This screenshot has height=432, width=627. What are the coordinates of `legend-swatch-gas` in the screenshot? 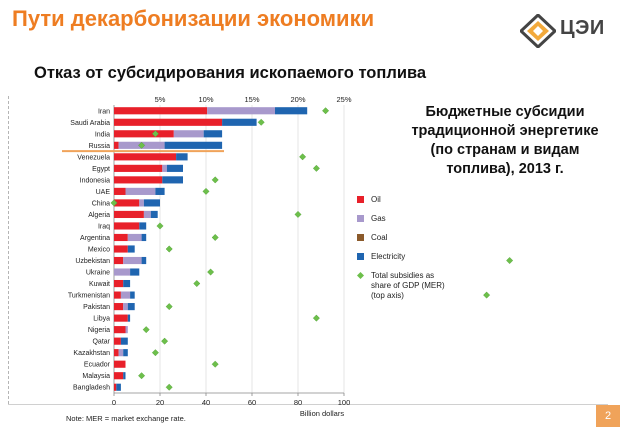 It's located at (360, 218).